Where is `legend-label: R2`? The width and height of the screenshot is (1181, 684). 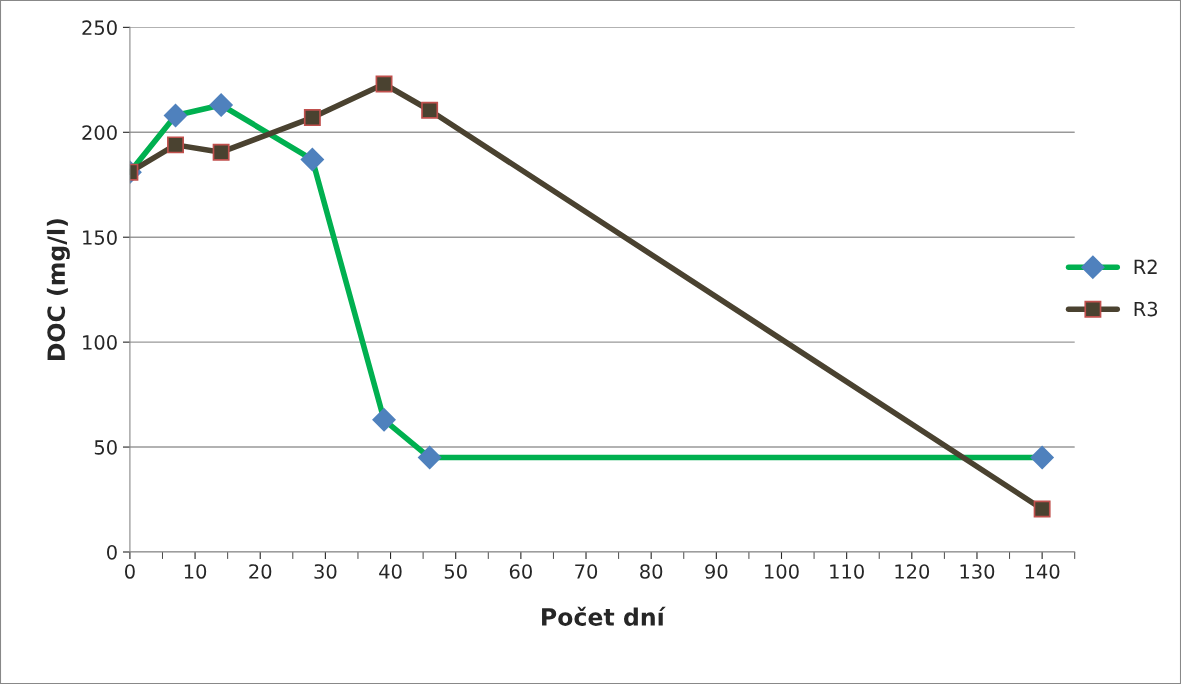 legend-label: R2 is located at coordinates (1145, 266).